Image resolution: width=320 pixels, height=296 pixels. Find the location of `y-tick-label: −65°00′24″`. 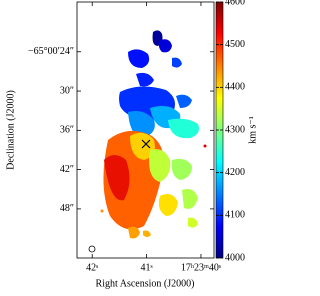

y-tick-label: −65°00′24″ is located at coordinates (51, 51).